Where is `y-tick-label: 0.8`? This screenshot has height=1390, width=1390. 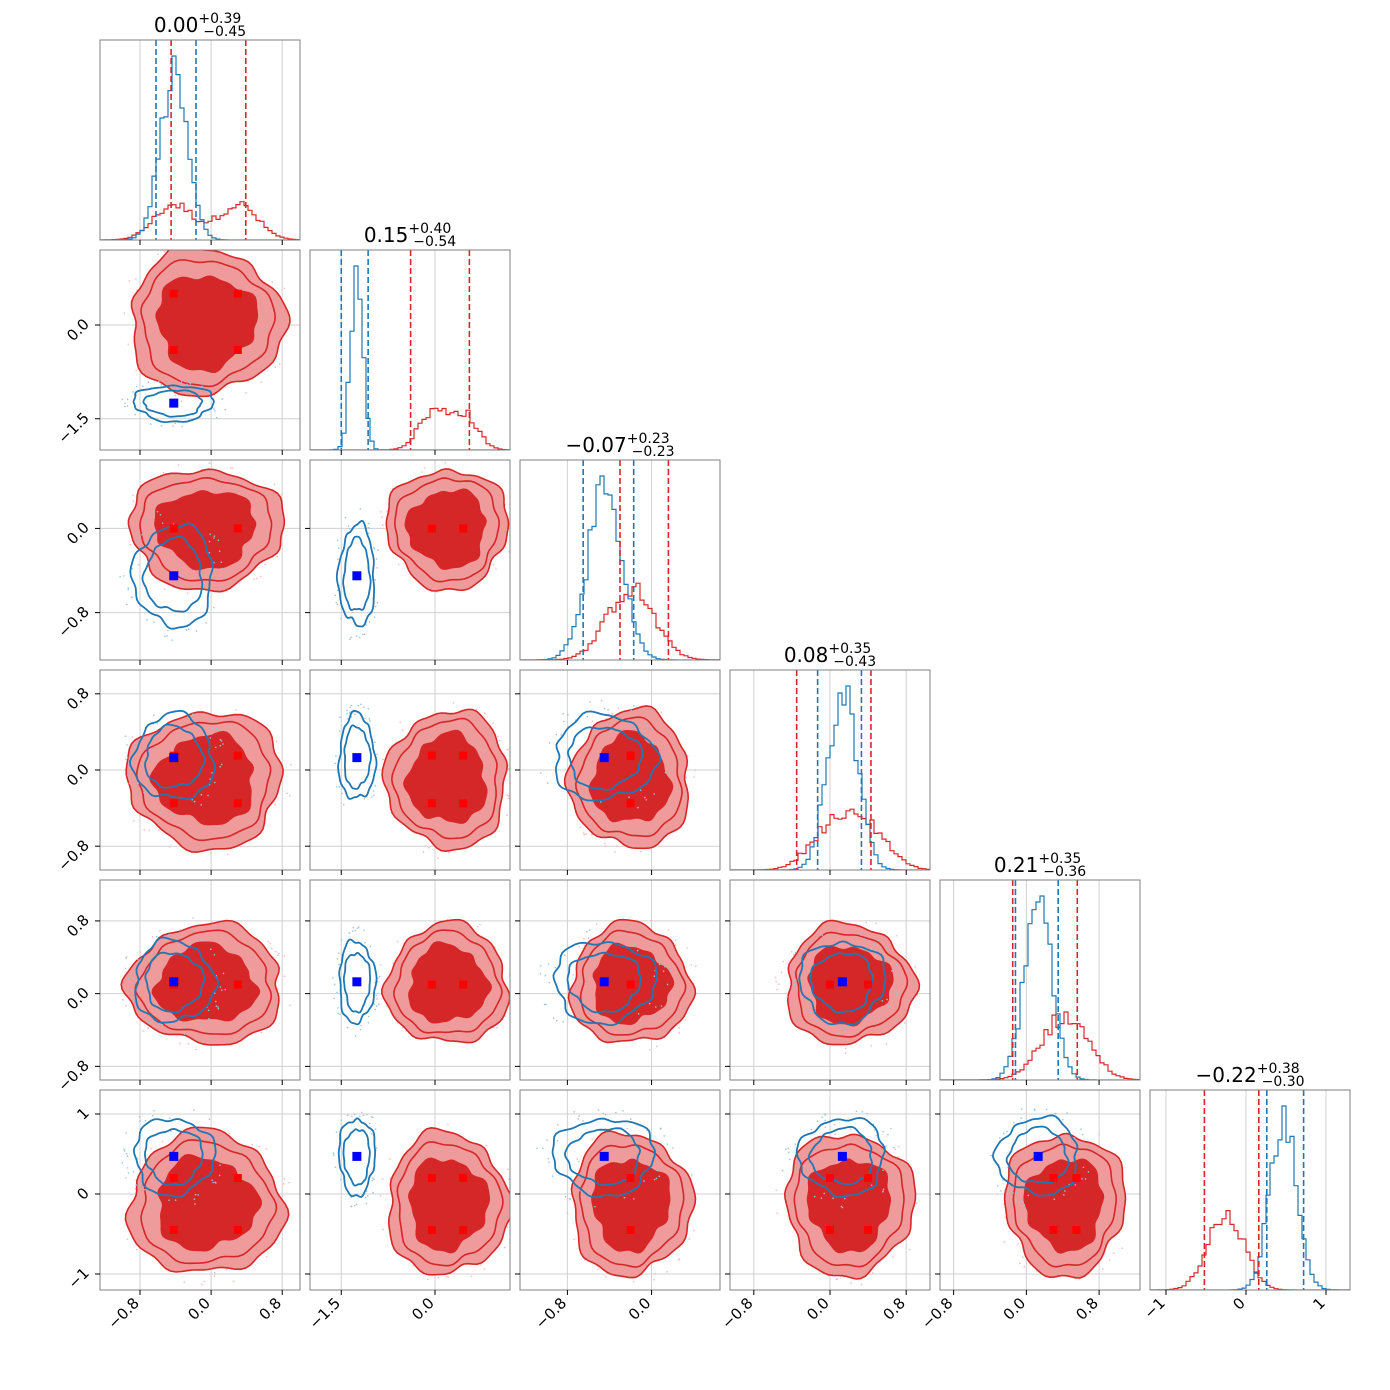
y-tick-label: 0.8 is located at coordinates (78, 699).